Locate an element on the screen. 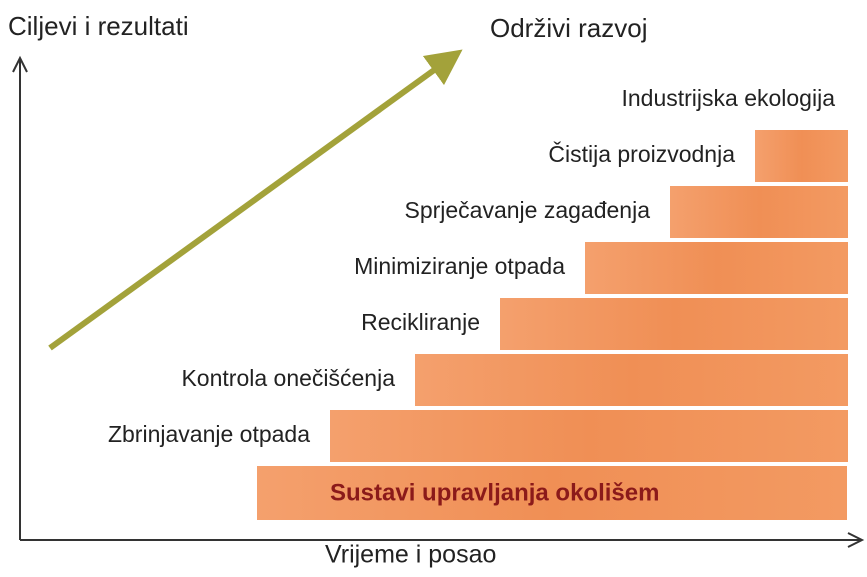 The image size is (867, 577). y-axis-label: Ciljevi i rezultati is located at coordinates (98, 26).